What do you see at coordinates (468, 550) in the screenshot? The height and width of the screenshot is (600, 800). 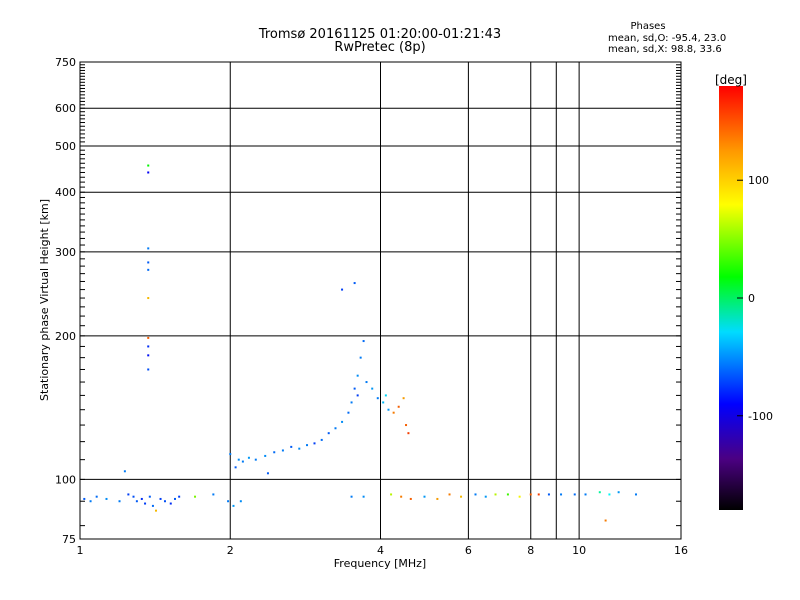 I see `x-tick-label: 6` at bounding box center [468, 550].